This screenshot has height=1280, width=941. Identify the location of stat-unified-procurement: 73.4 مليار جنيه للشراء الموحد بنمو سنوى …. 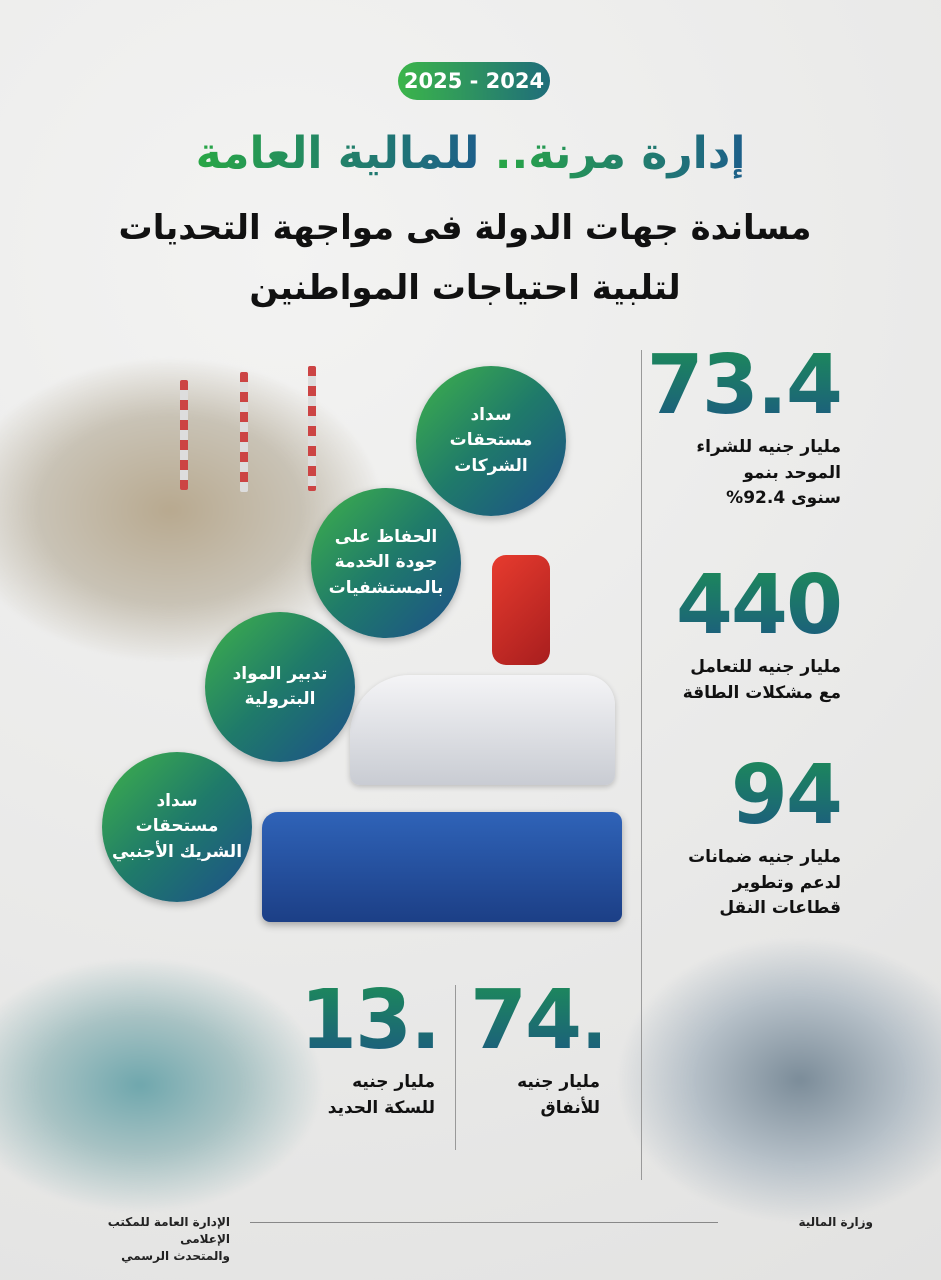
(744, 425).